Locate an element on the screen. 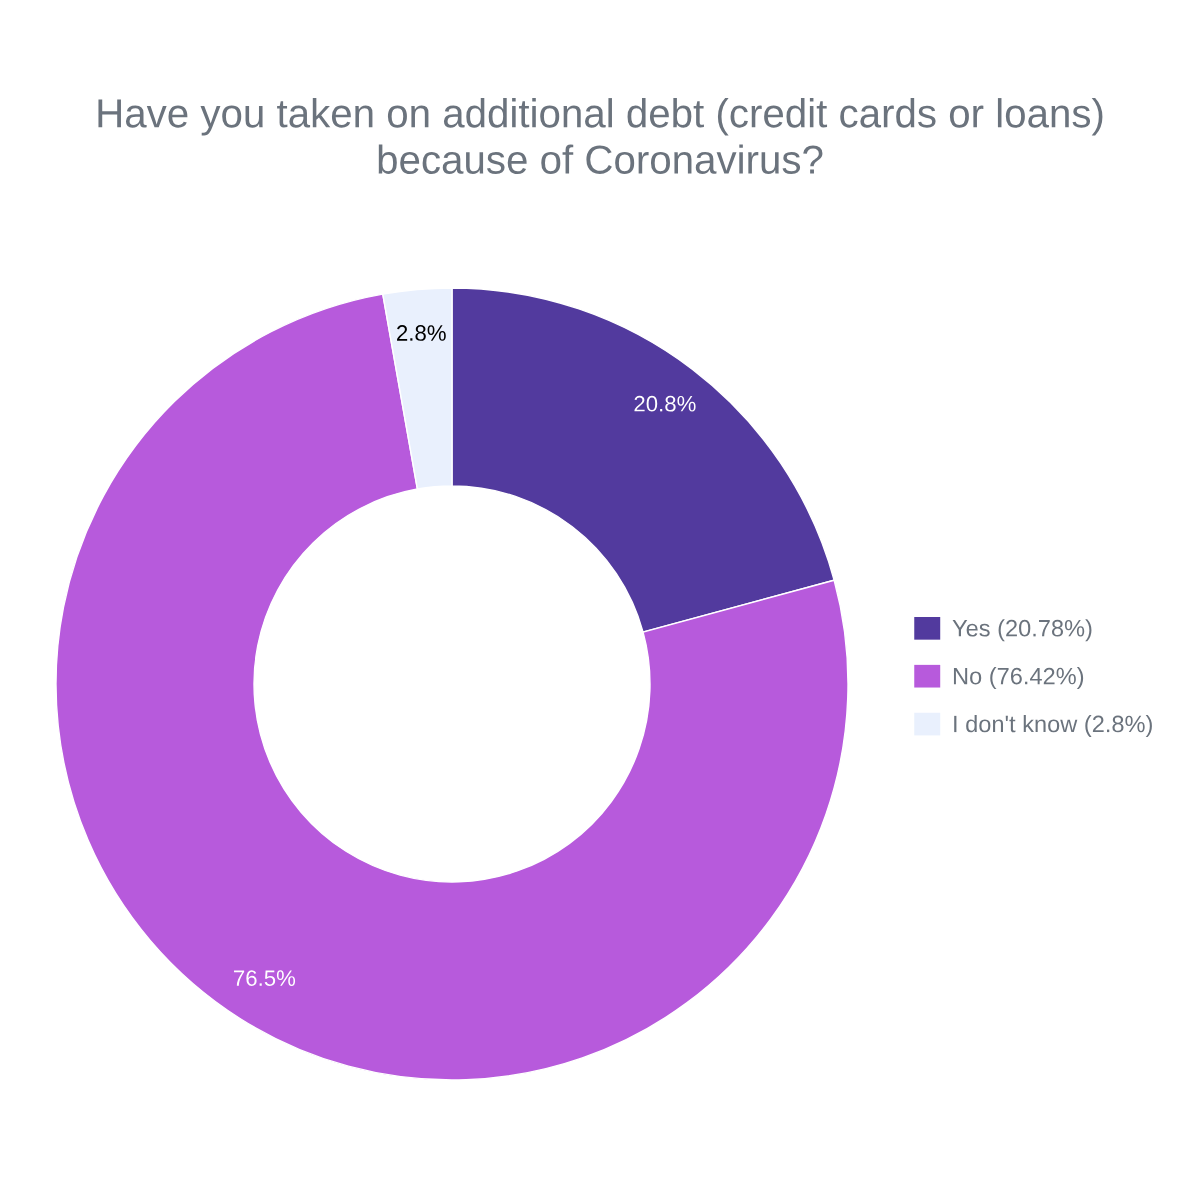 Image resolution: width=1200 pixels, height=1200 pixels. data-label: 2.8% is located at coordinates (421, 333).